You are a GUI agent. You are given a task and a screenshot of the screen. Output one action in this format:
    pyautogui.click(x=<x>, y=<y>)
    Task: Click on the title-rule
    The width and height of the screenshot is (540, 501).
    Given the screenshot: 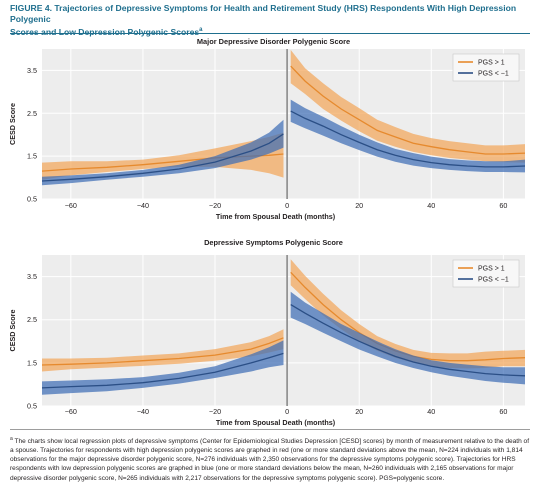 What is the action you would take?
    pyautogui.click(x=270, y=33)
    